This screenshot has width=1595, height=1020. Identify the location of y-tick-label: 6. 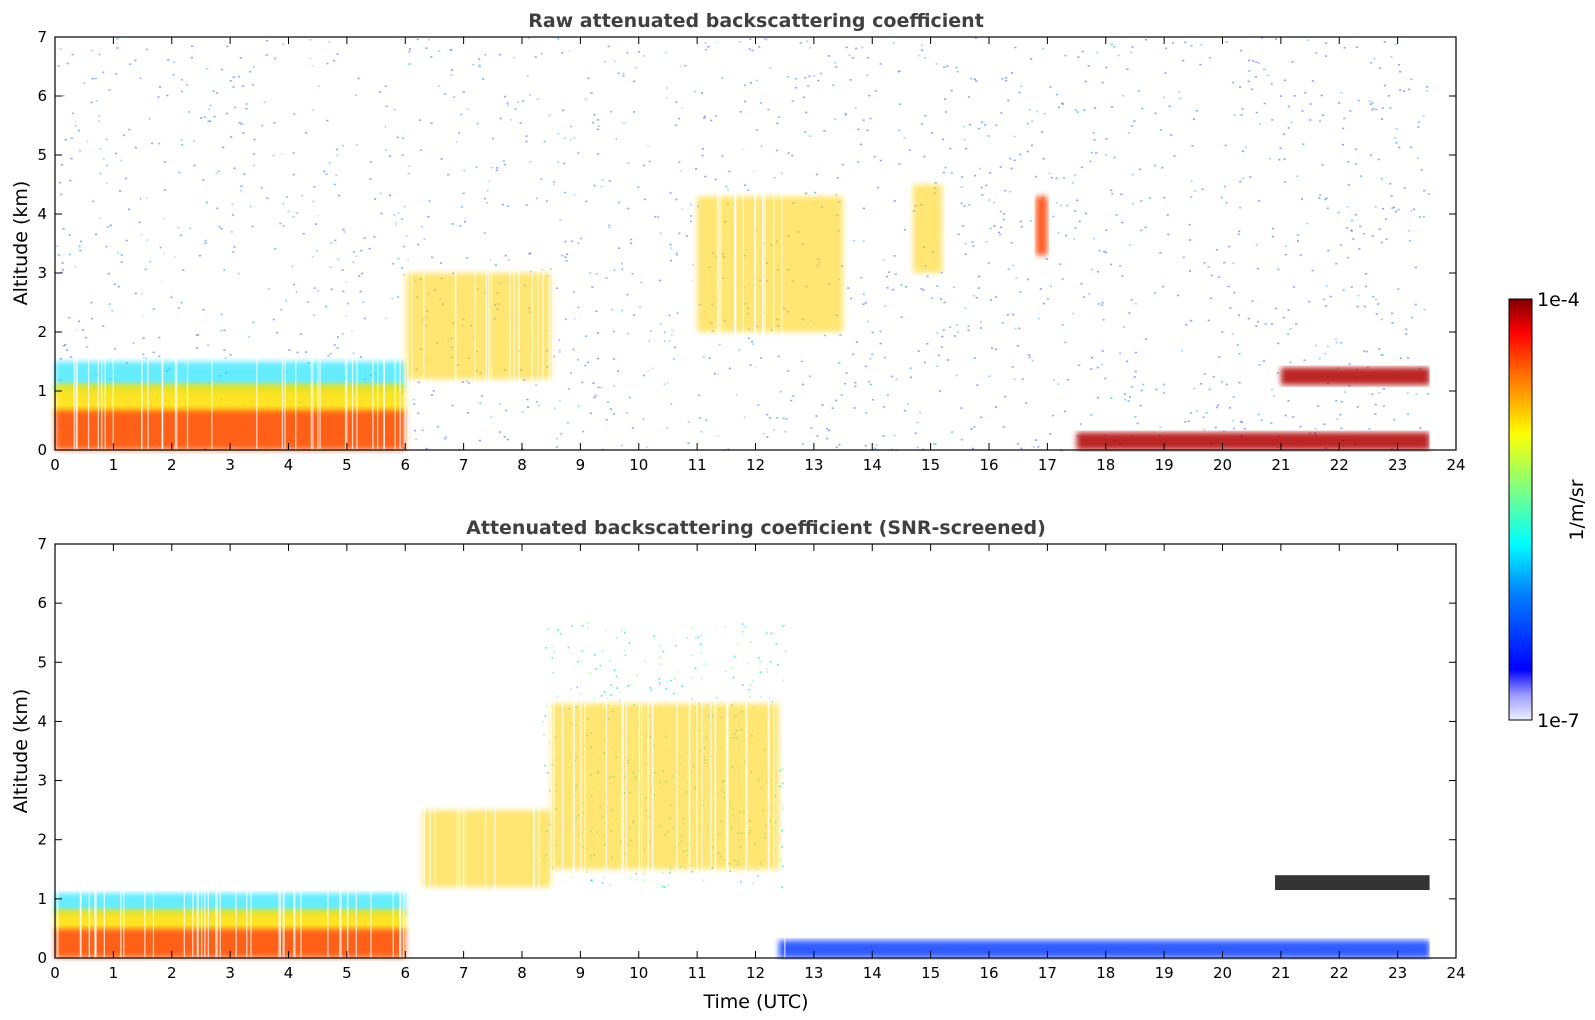
(42, 96).